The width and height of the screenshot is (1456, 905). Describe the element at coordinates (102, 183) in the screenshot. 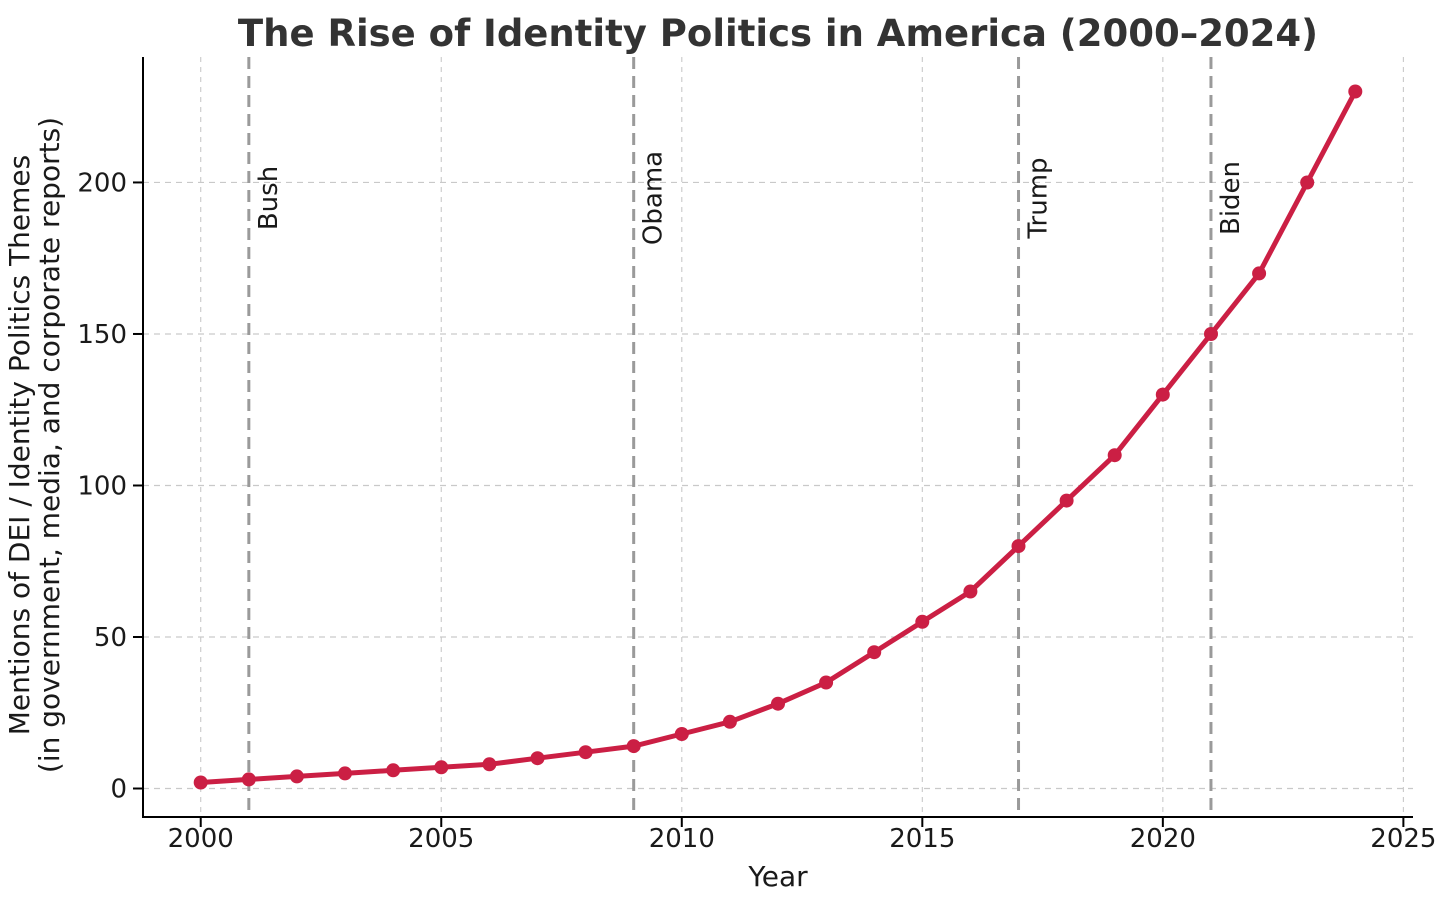

I see `y-tick-label-200: 200` at that location.